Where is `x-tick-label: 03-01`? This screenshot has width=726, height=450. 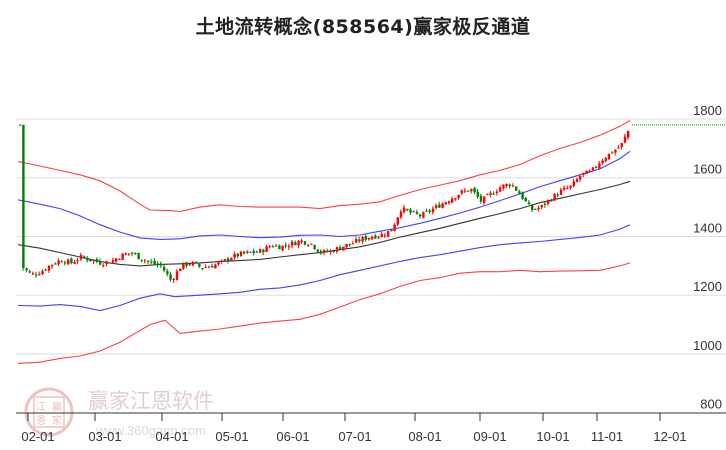 x-tick-label: 03-01 is located at coordinates (104, 436).